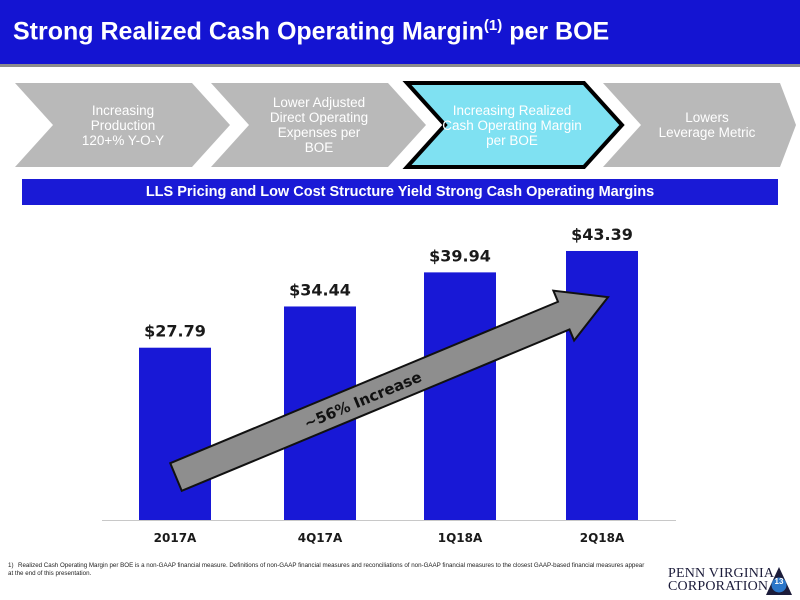  I want to click on bar-1Q18A, so click(460, 396).